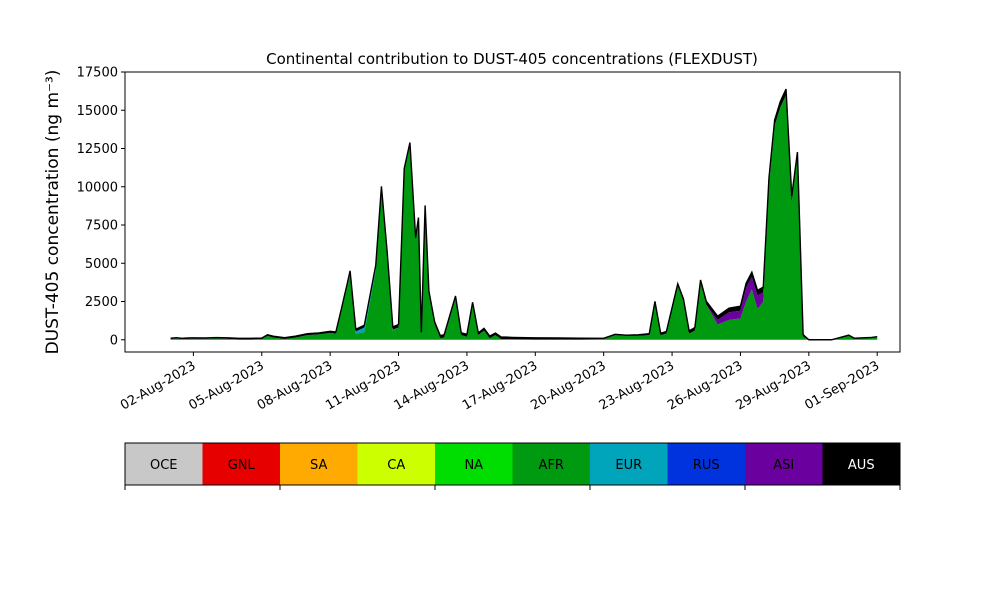  I want to click on legend-swatch-gnl, so click(241, 464).